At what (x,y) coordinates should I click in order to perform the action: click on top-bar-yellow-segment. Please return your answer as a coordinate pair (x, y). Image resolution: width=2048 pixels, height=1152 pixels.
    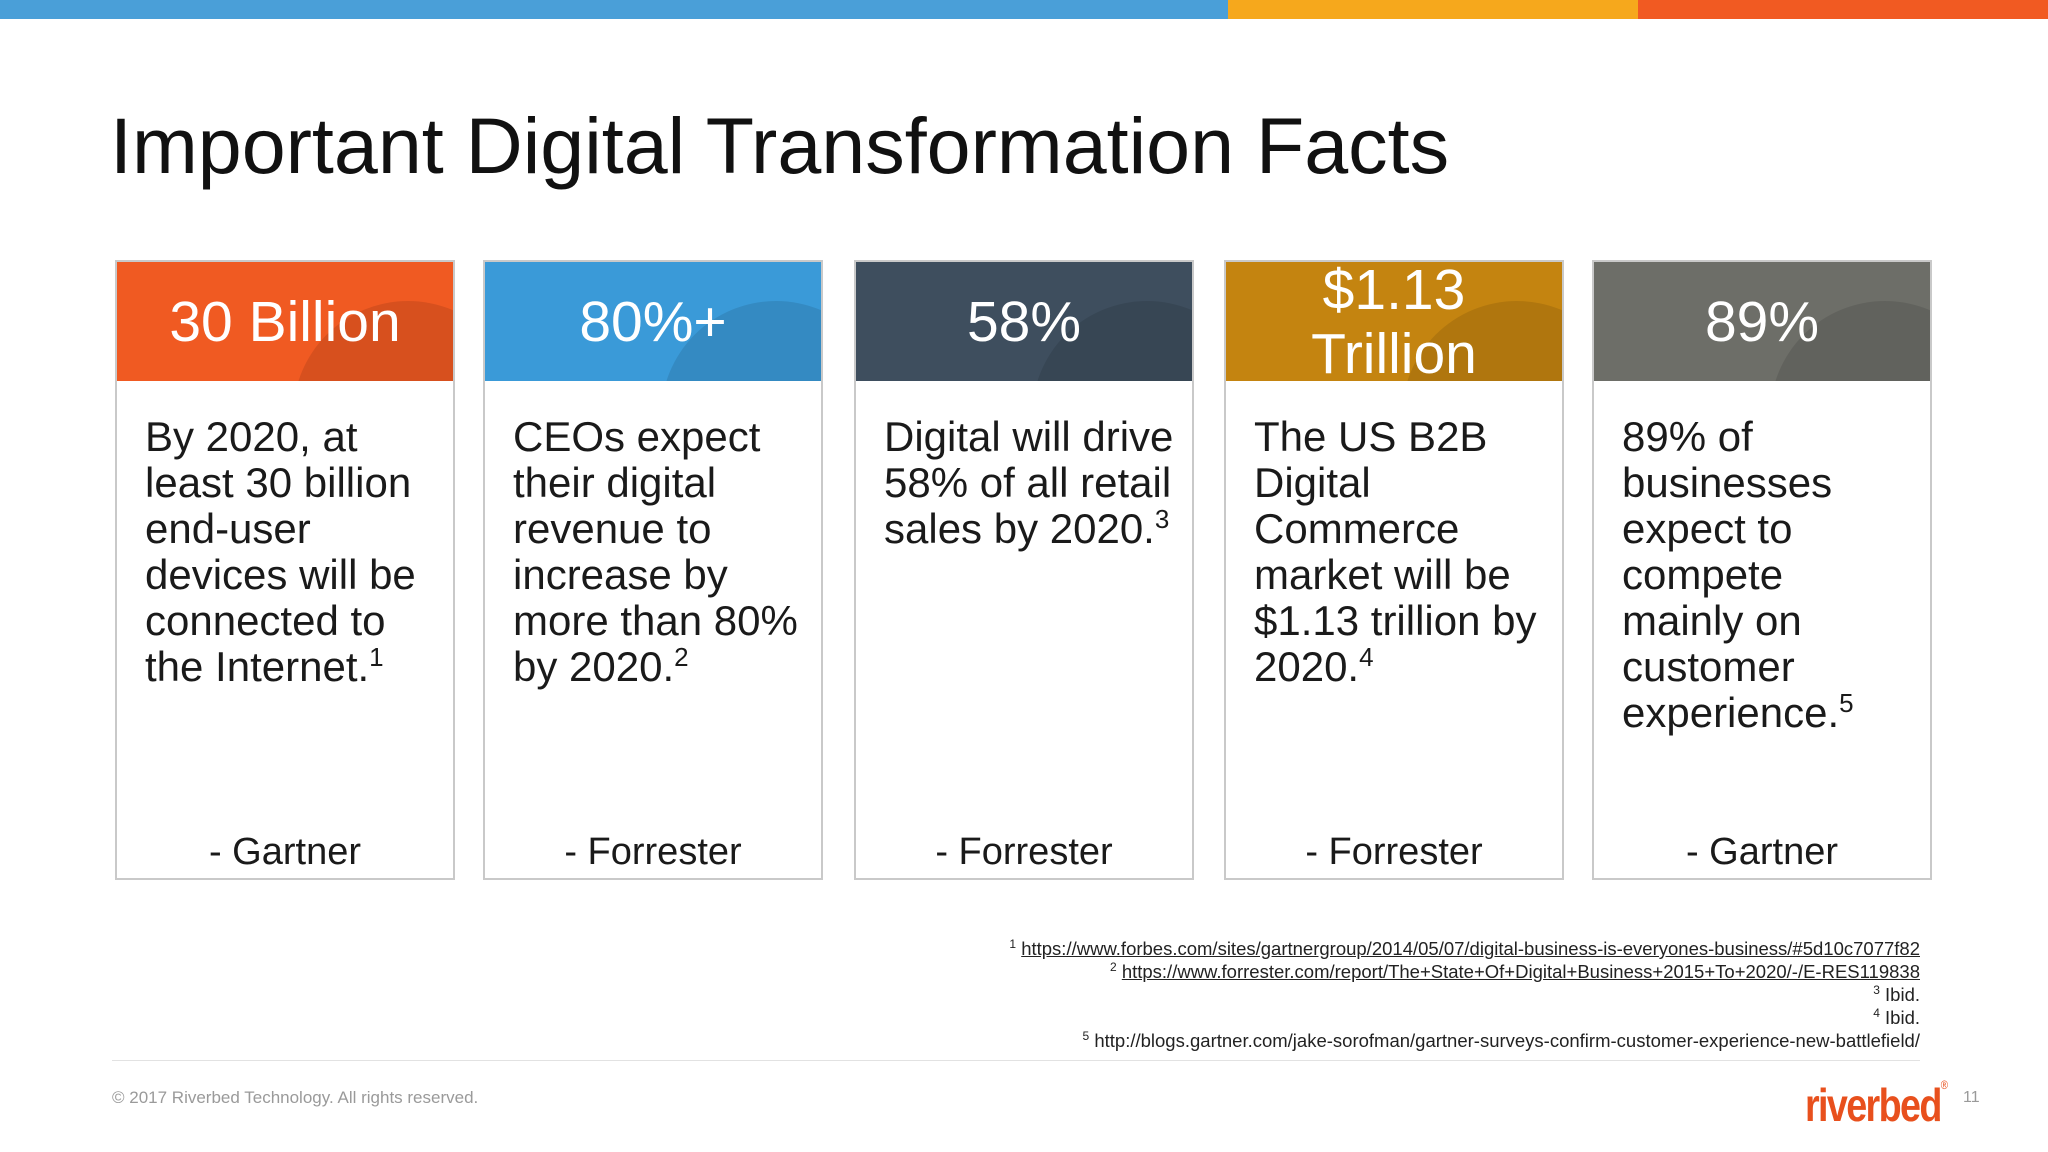
    Looking at the image, I should click on (1433, 9).